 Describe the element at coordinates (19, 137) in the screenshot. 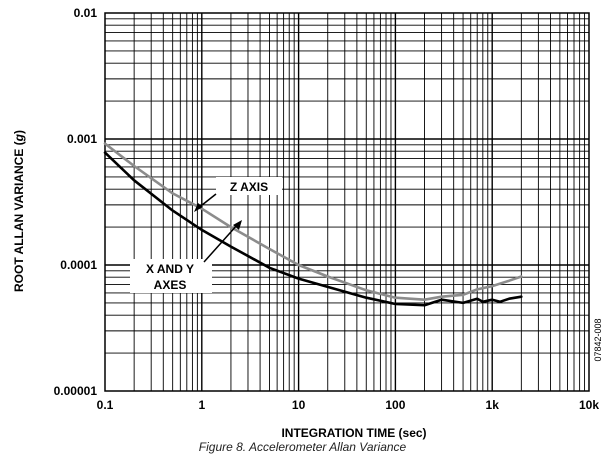

I see `y-axis-label-unit: g` at that location.